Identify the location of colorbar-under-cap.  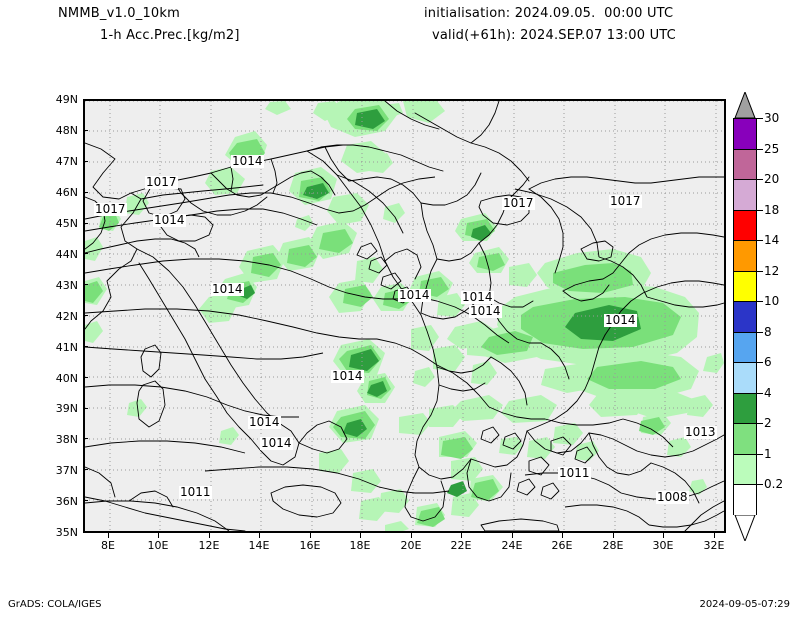
(745, 528).